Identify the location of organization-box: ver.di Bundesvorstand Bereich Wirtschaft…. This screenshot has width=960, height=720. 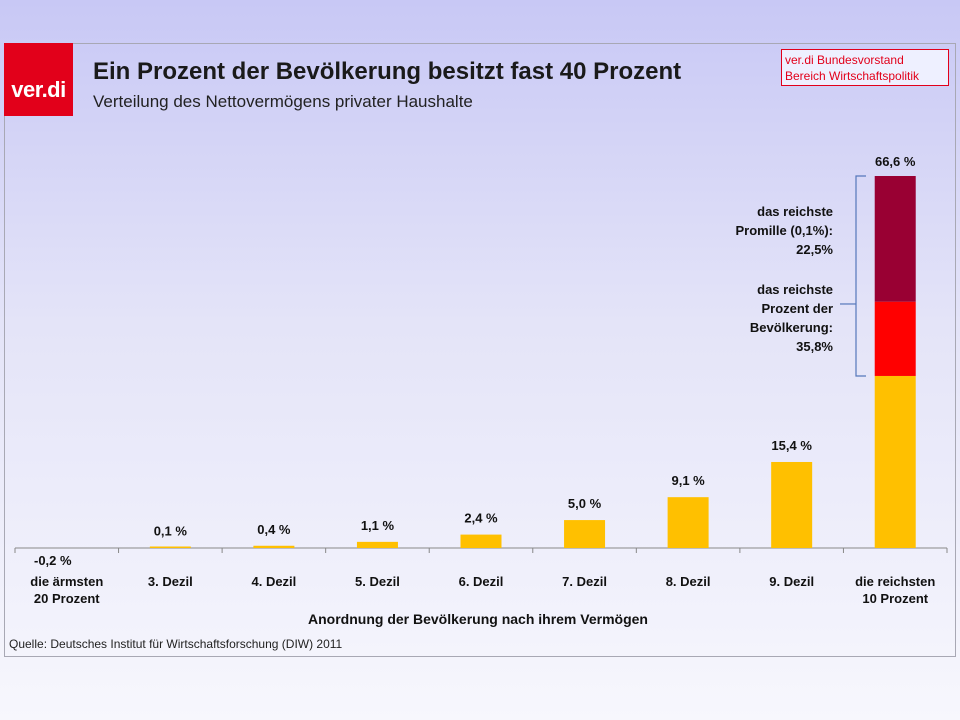
(865, 67).